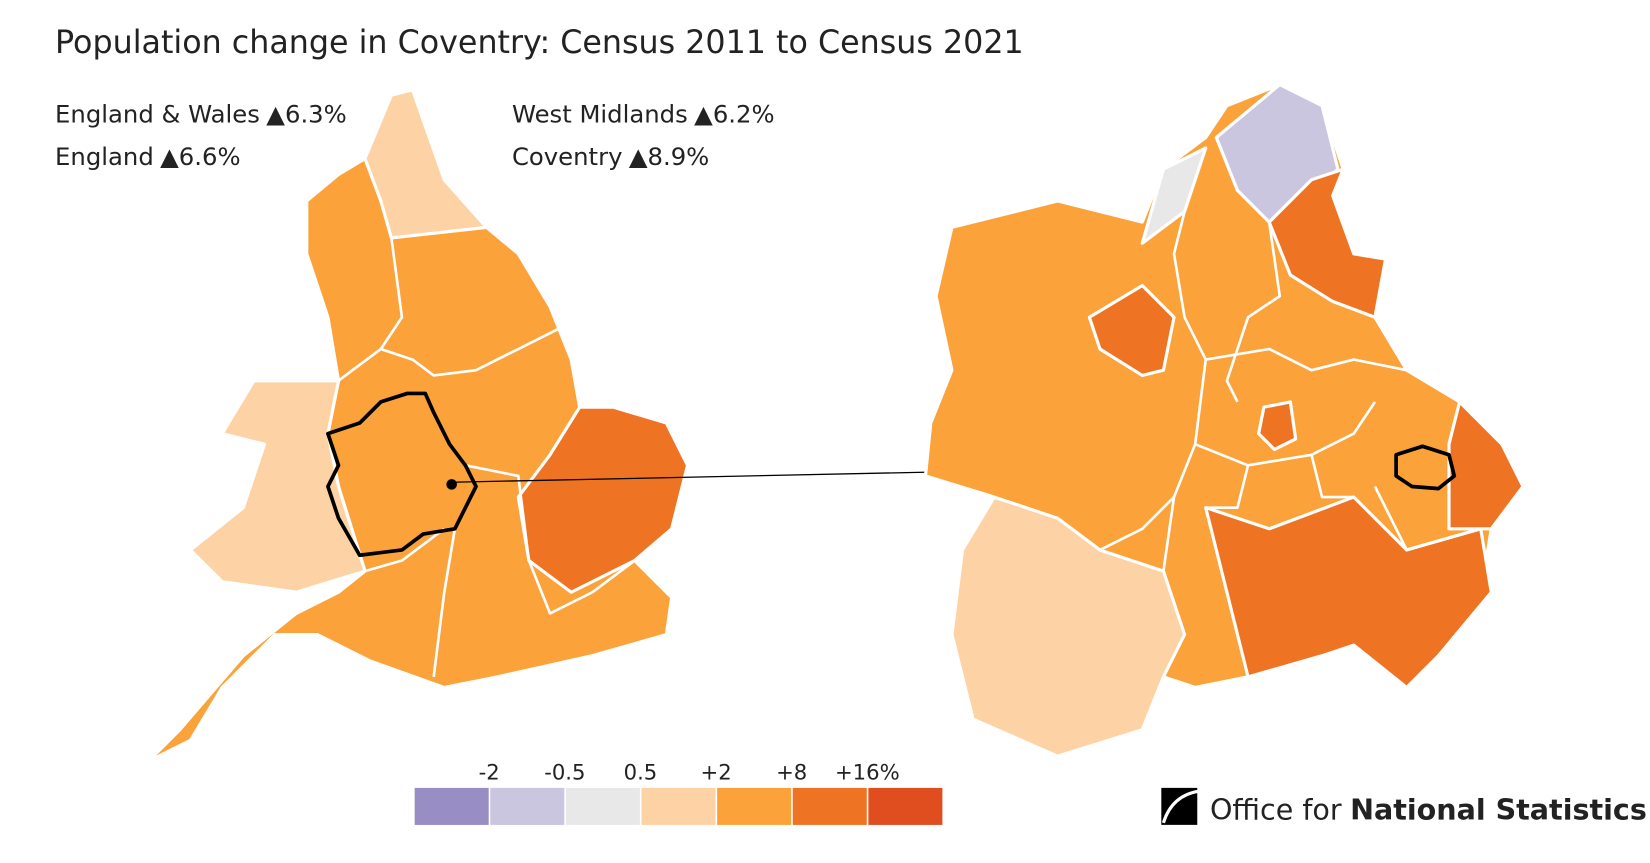 The image size is (1650, 863). What do you see at coordinates (1425, 467) in the screenshot?
I see `coventry-outline` at bounding box center [1425, 467].